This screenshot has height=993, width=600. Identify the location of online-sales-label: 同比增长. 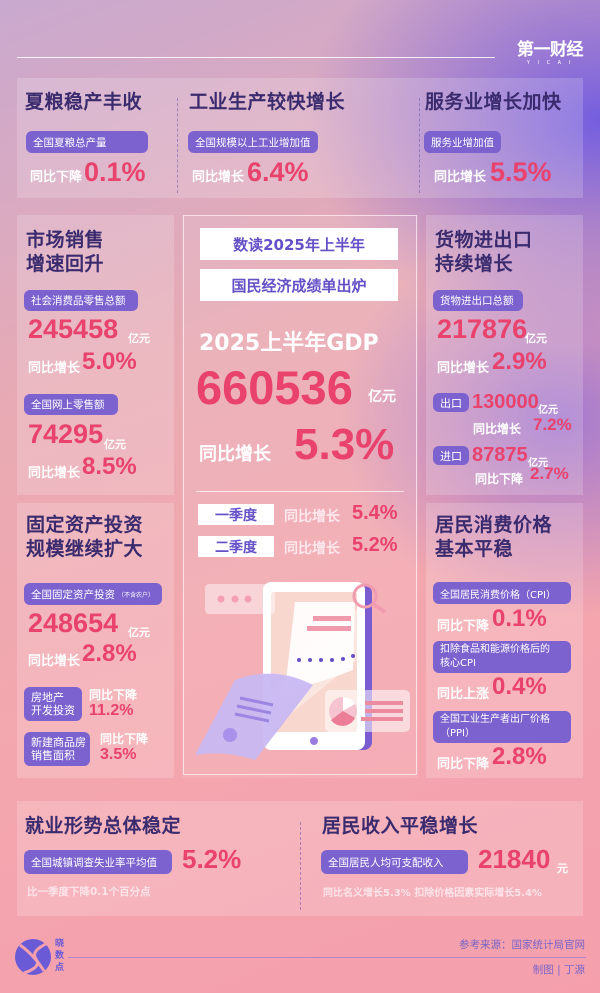
(54, 473).